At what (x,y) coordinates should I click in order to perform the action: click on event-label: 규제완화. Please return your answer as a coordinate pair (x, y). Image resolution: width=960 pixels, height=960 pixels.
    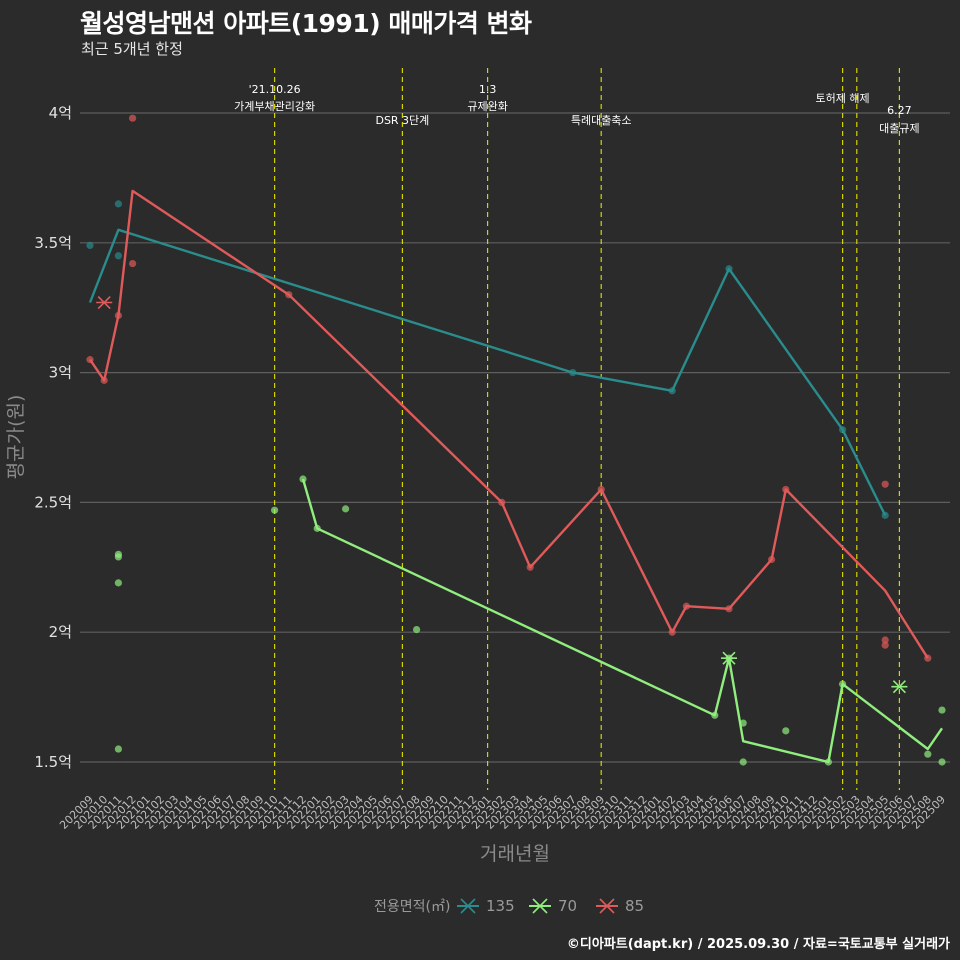
    Looking at the image, I should click on (487, 106).